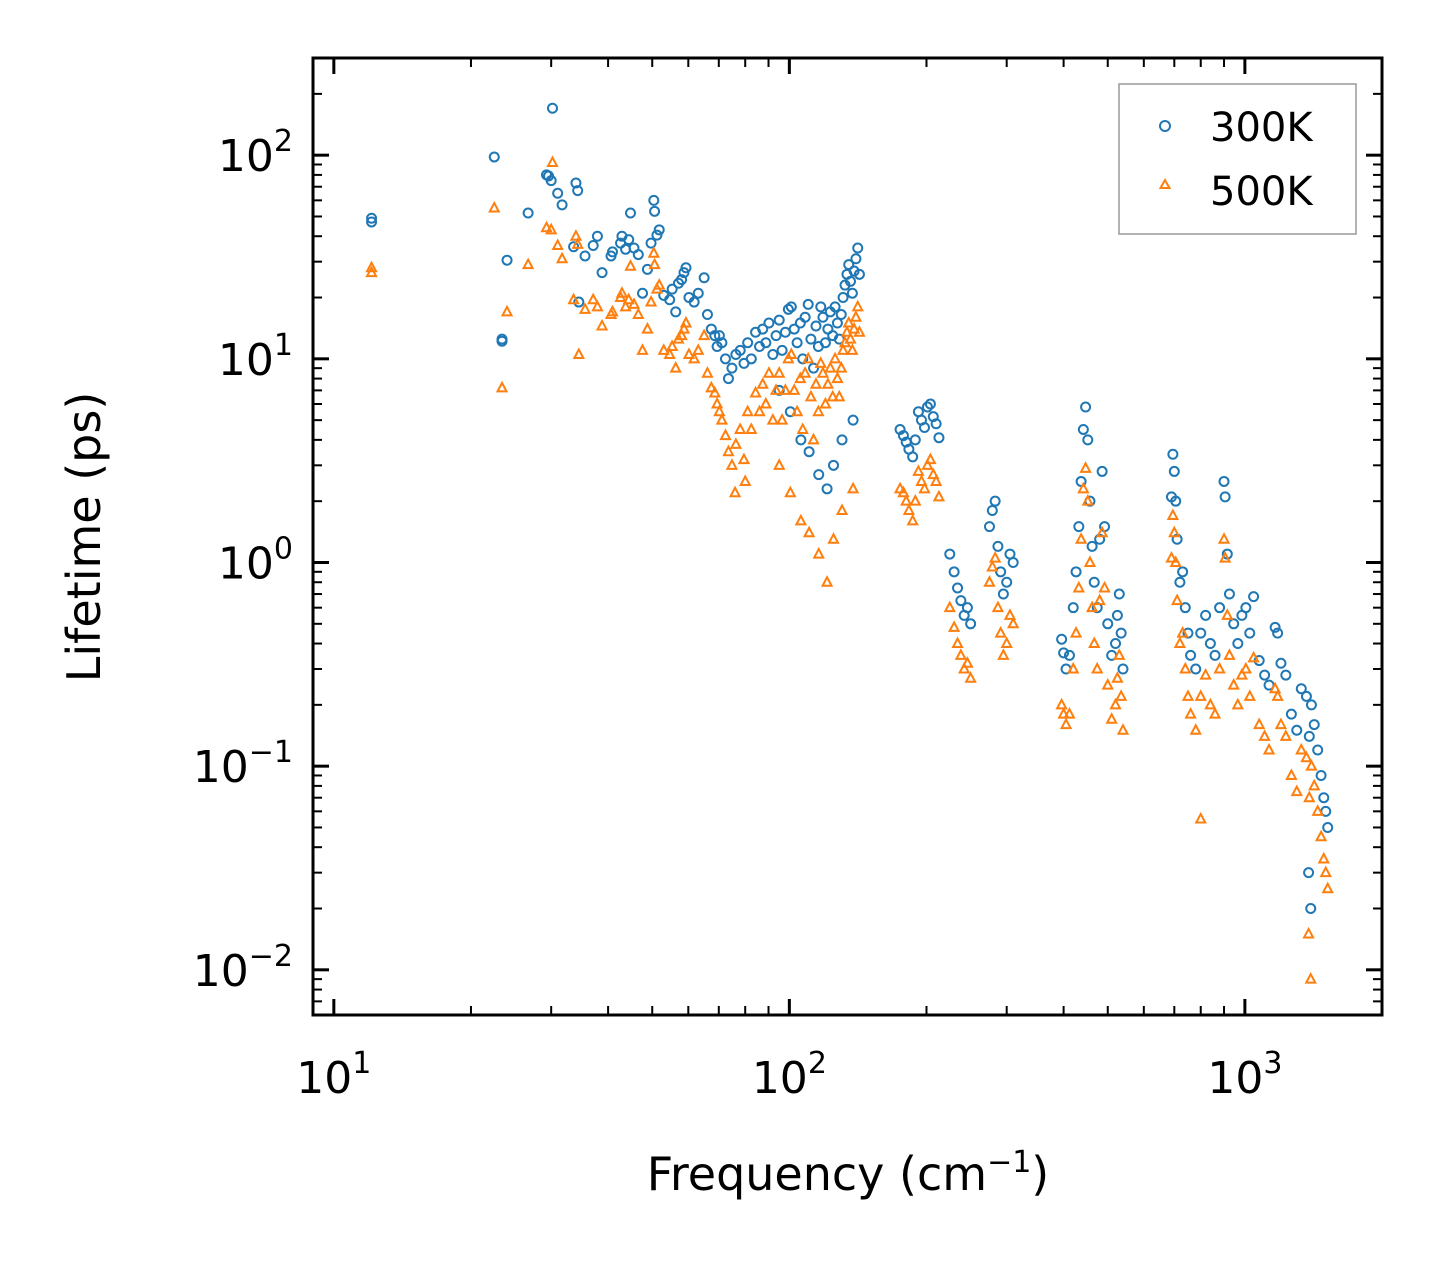  Describe the element at coordinates (255, 560) in the screenshot. I see `y-tick-label: 100` at that location.